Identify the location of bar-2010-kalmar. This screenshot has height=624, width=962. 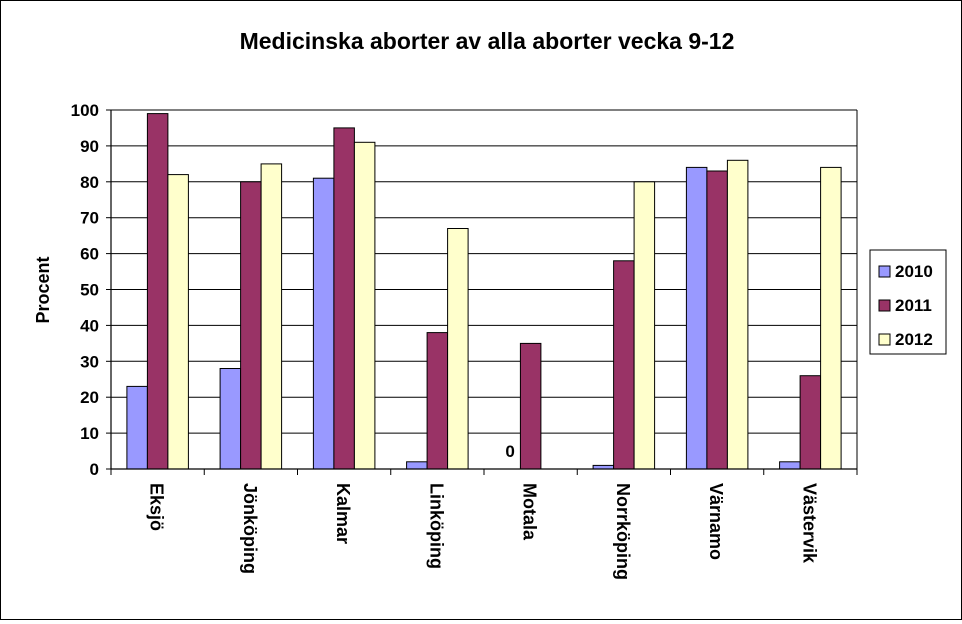
(323, 323).